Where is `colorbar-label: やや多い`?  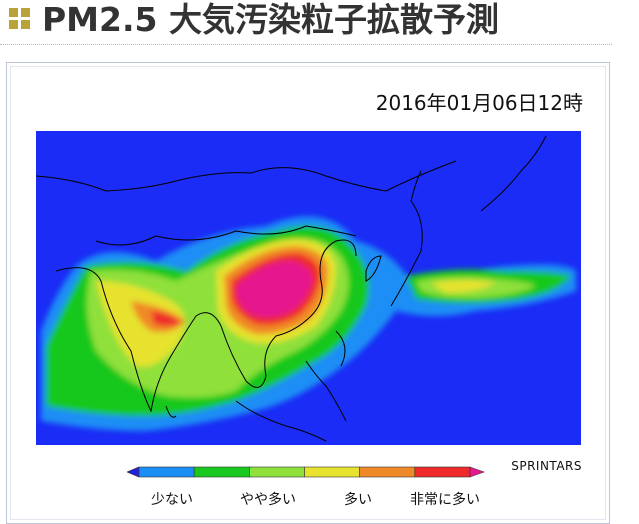 colorbar-label: やや多い is located at coordinates (268, 500).